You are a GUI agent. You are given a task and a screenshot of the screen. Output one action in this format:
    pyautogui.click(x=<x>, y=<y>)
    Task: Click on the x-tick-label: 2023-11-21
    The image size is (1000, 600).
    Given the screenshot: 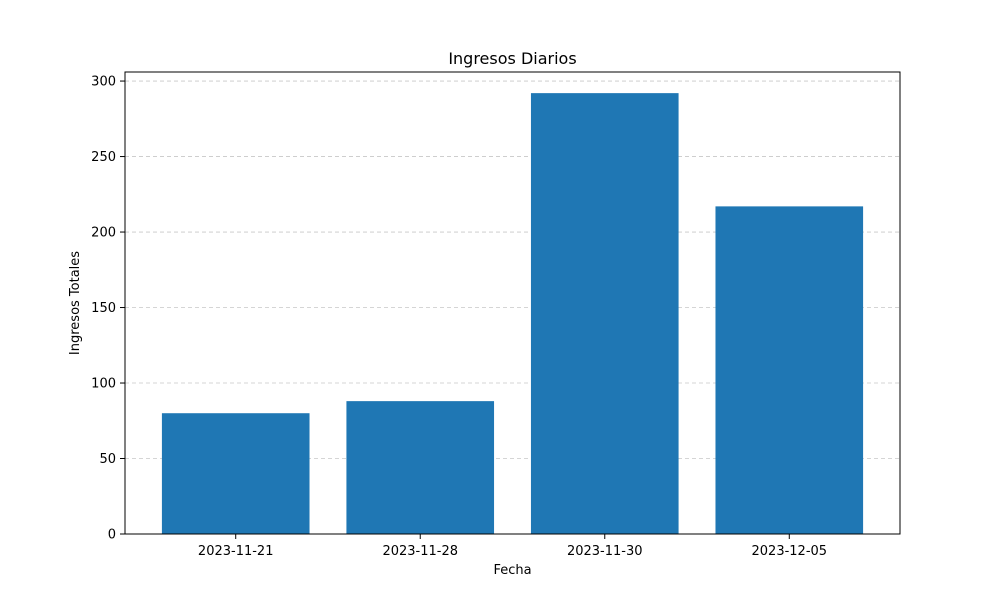 What is the action you would take?
    pyautogui.click(x=236, y=551)
    